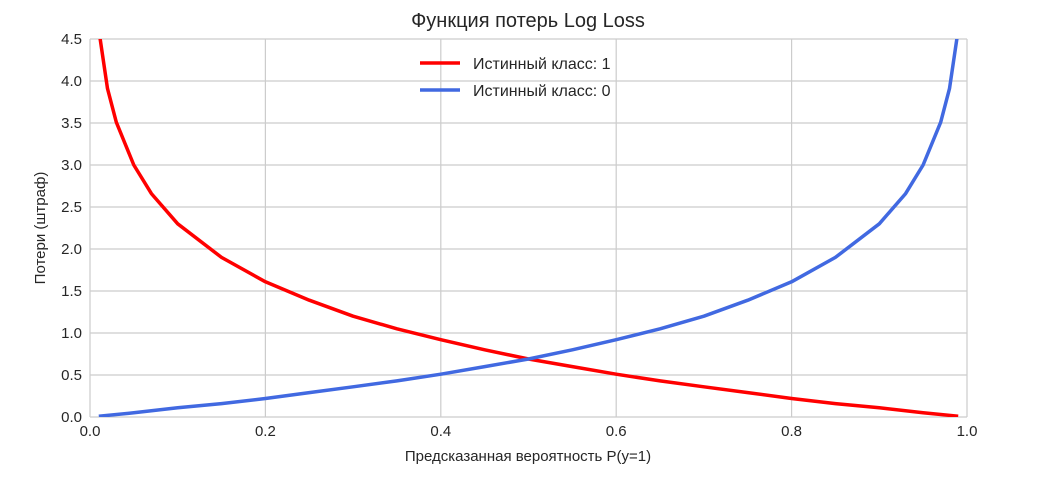 Image resolution: width=1040 pixels, height=479 pixels. Describe the element at coordinates (542, 91) in the screenshot. I see `legend-label-class-0: Истинный класс: 0` at that location.